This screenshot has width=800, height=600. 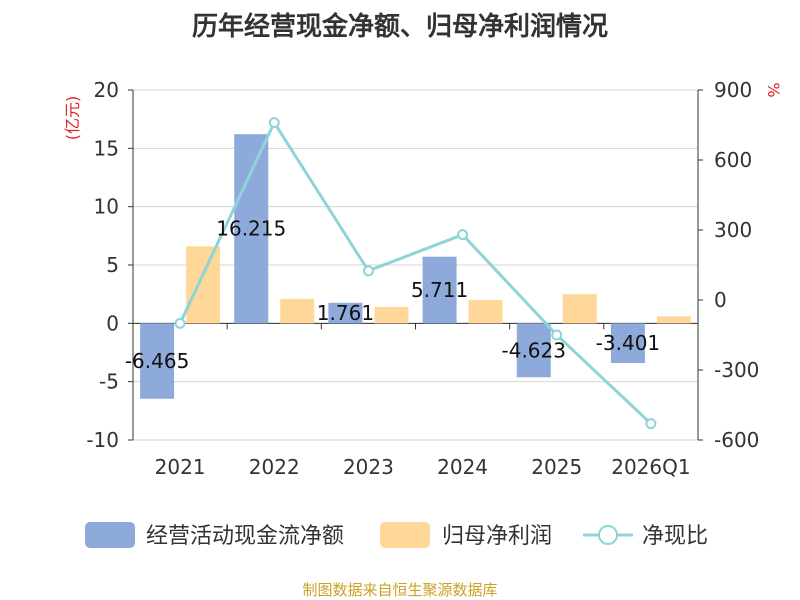 I want to click on category-label: 2025, so click(x=556, y=467).